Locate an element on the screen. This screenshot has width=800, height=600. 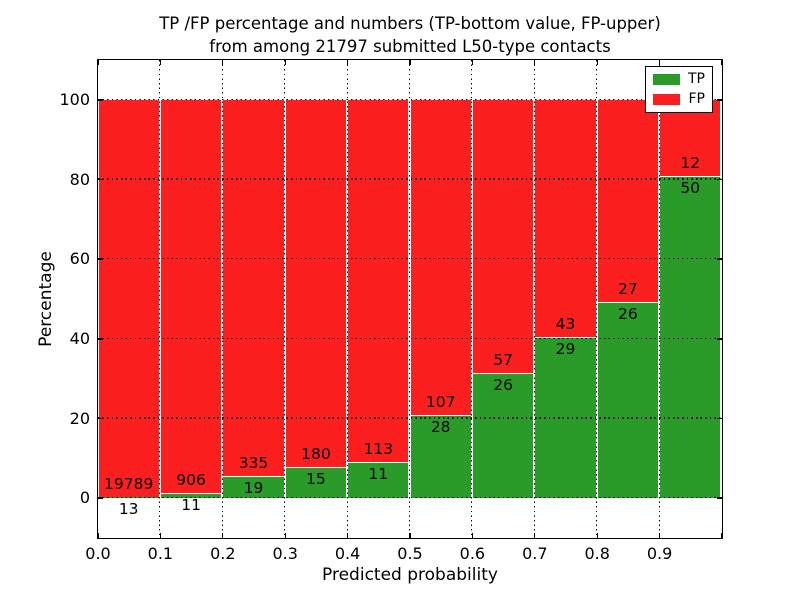
y-axis-label: Percentage is located at coordinates (46, 299).